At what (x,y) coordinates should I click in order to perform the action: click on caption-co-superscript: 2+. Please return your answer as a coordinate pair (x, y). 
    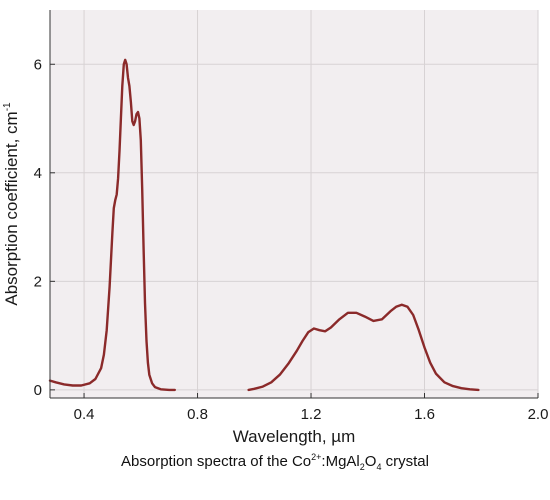
    Looking at the image, I should click on (316, 457).